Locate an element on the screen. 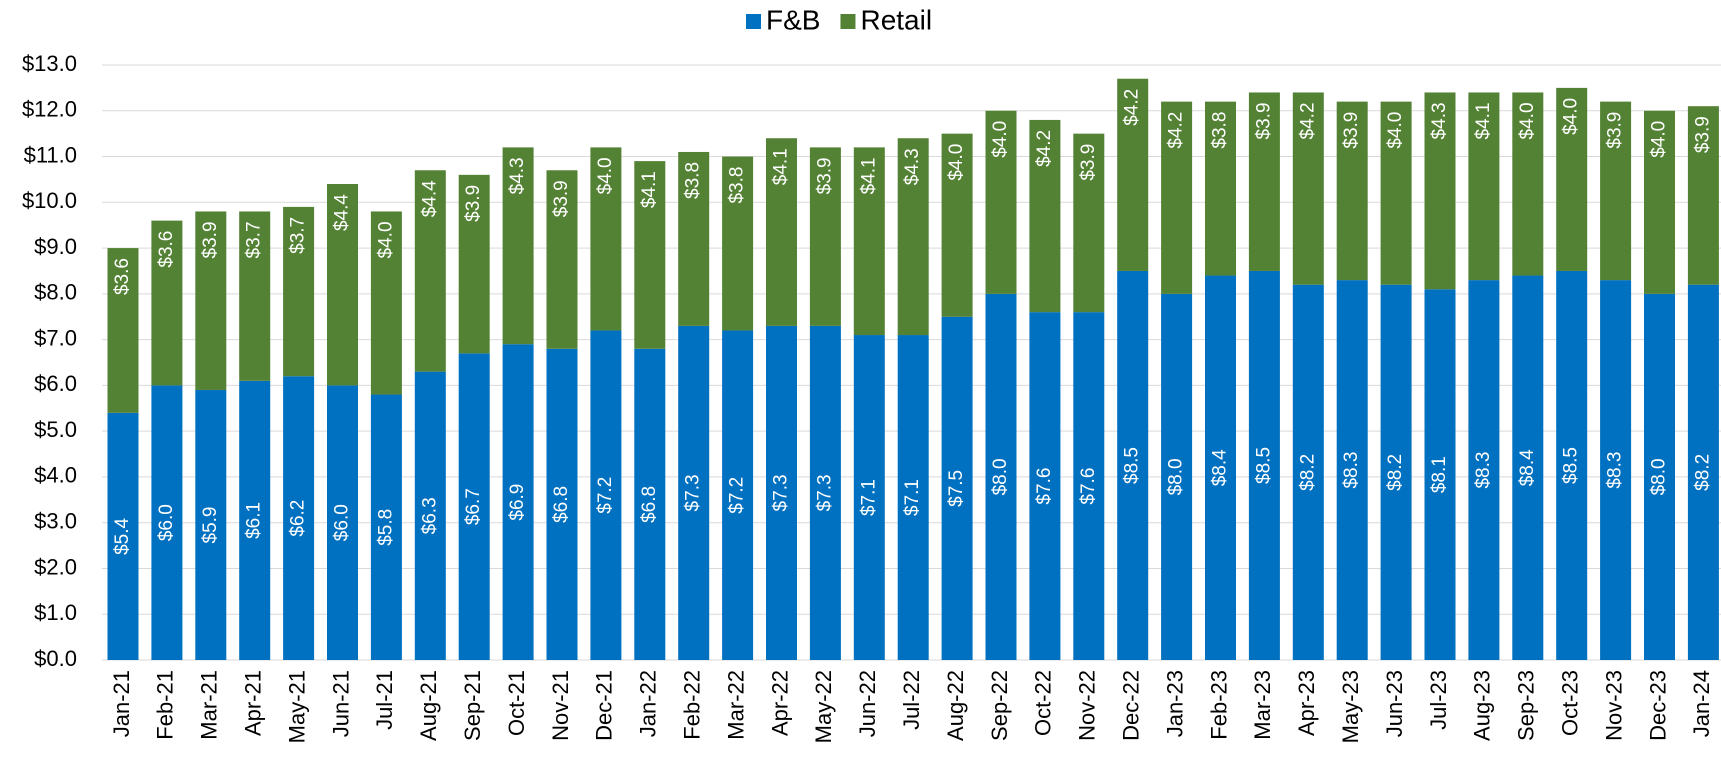 The height and width of the screenshot is (761, 1721). x-tick-label: Nov-22 is located at coordinates (1087, 705).